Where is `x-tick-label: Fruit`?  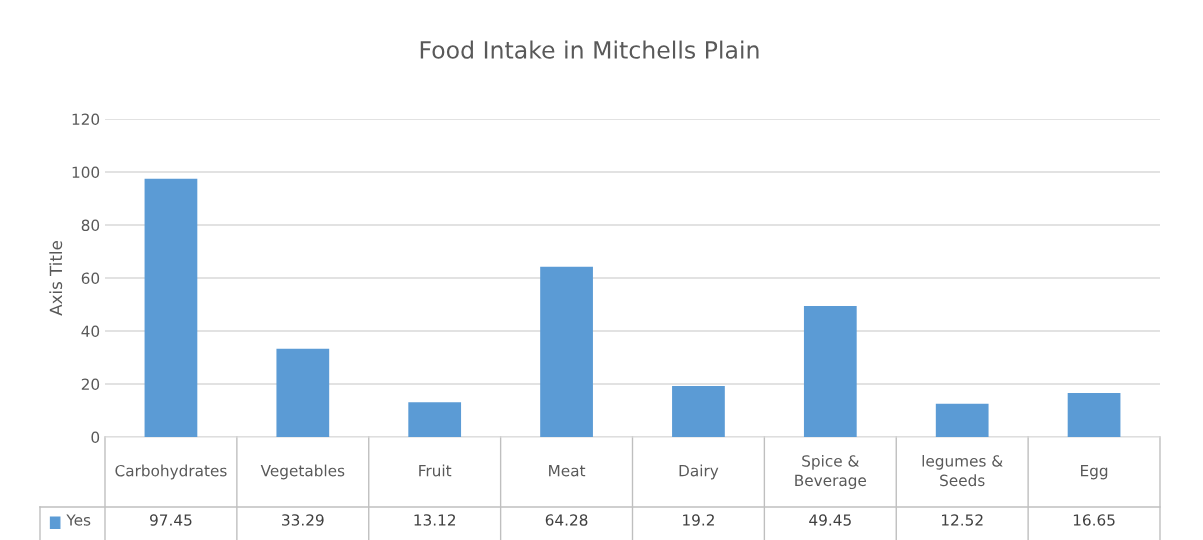 x-tick-label: Fruit is located at coordinates (435, 470).